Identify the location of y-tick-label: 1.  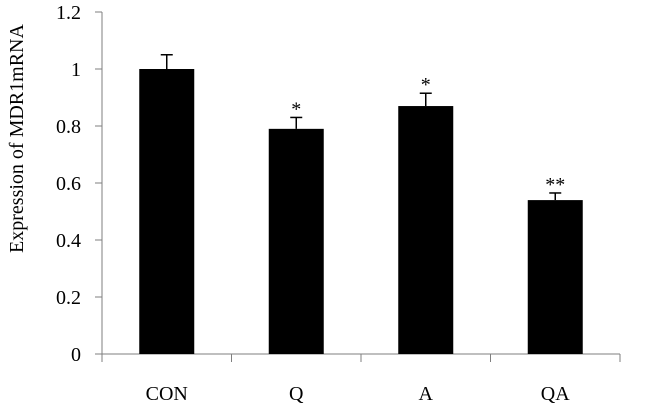
(76, 70).